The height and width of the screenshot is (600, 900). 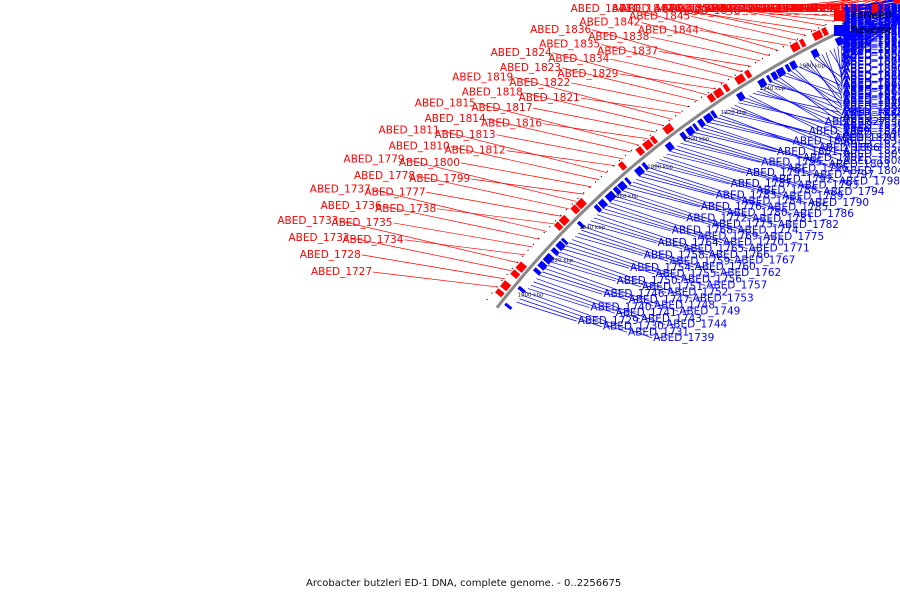 I want to click on gene-label: ABED_1753, so click(x=723, y=298).